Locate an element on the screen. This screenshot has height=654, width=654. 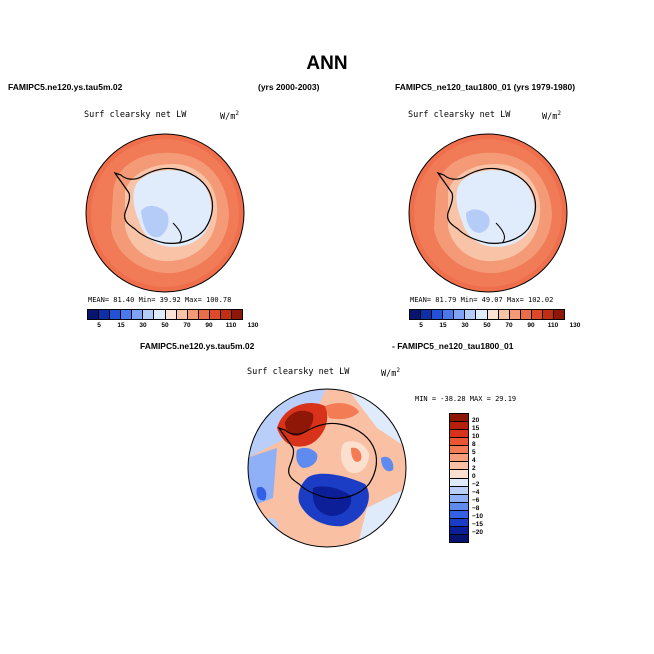
colorbar-tick-label: 20 is located at coordinates (476, 420).